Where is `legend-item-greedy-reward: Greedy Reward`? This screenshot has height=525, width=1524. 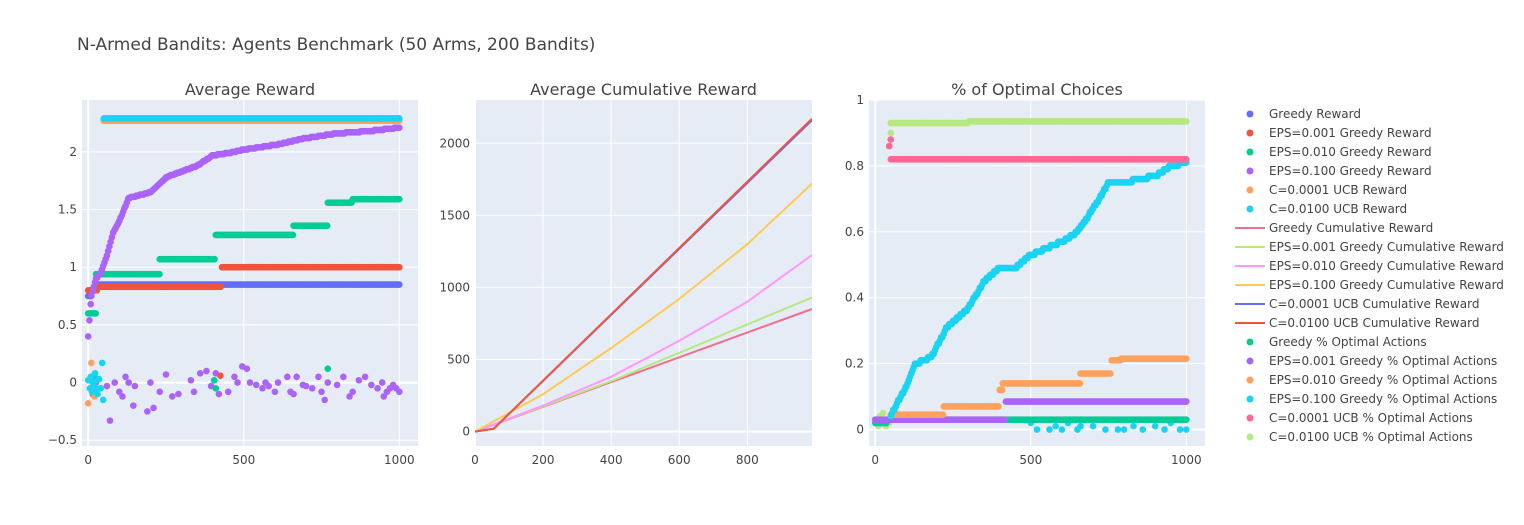 legend-item-greedy-reward: Greedy Reward is located at coordinates (1303, 114).